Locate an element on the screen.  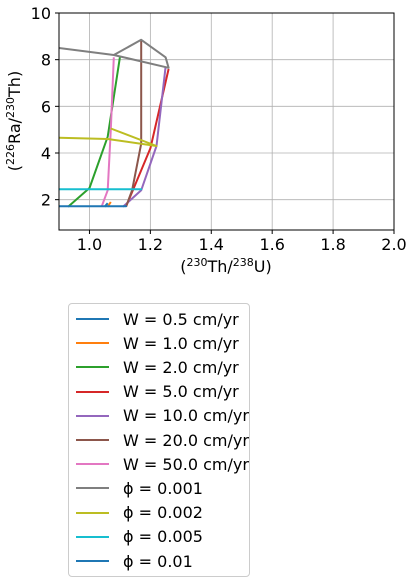
legend-item: W = 20.0 cm/yr is located at coordinates (159, 440).